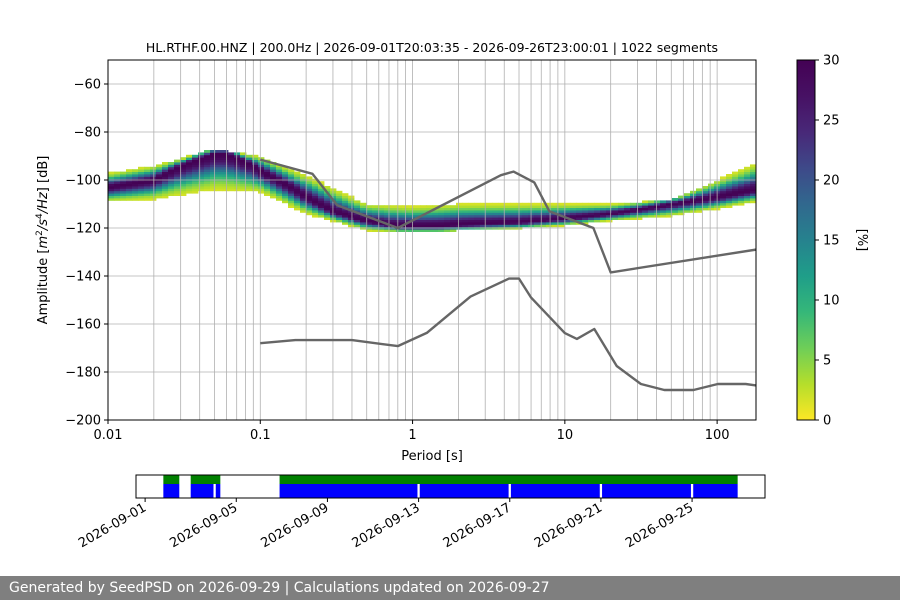  Describe the element at coordinates (294, 525) in the screenshot. I see `timeline-tick-label: 2026-09-09` at that location.